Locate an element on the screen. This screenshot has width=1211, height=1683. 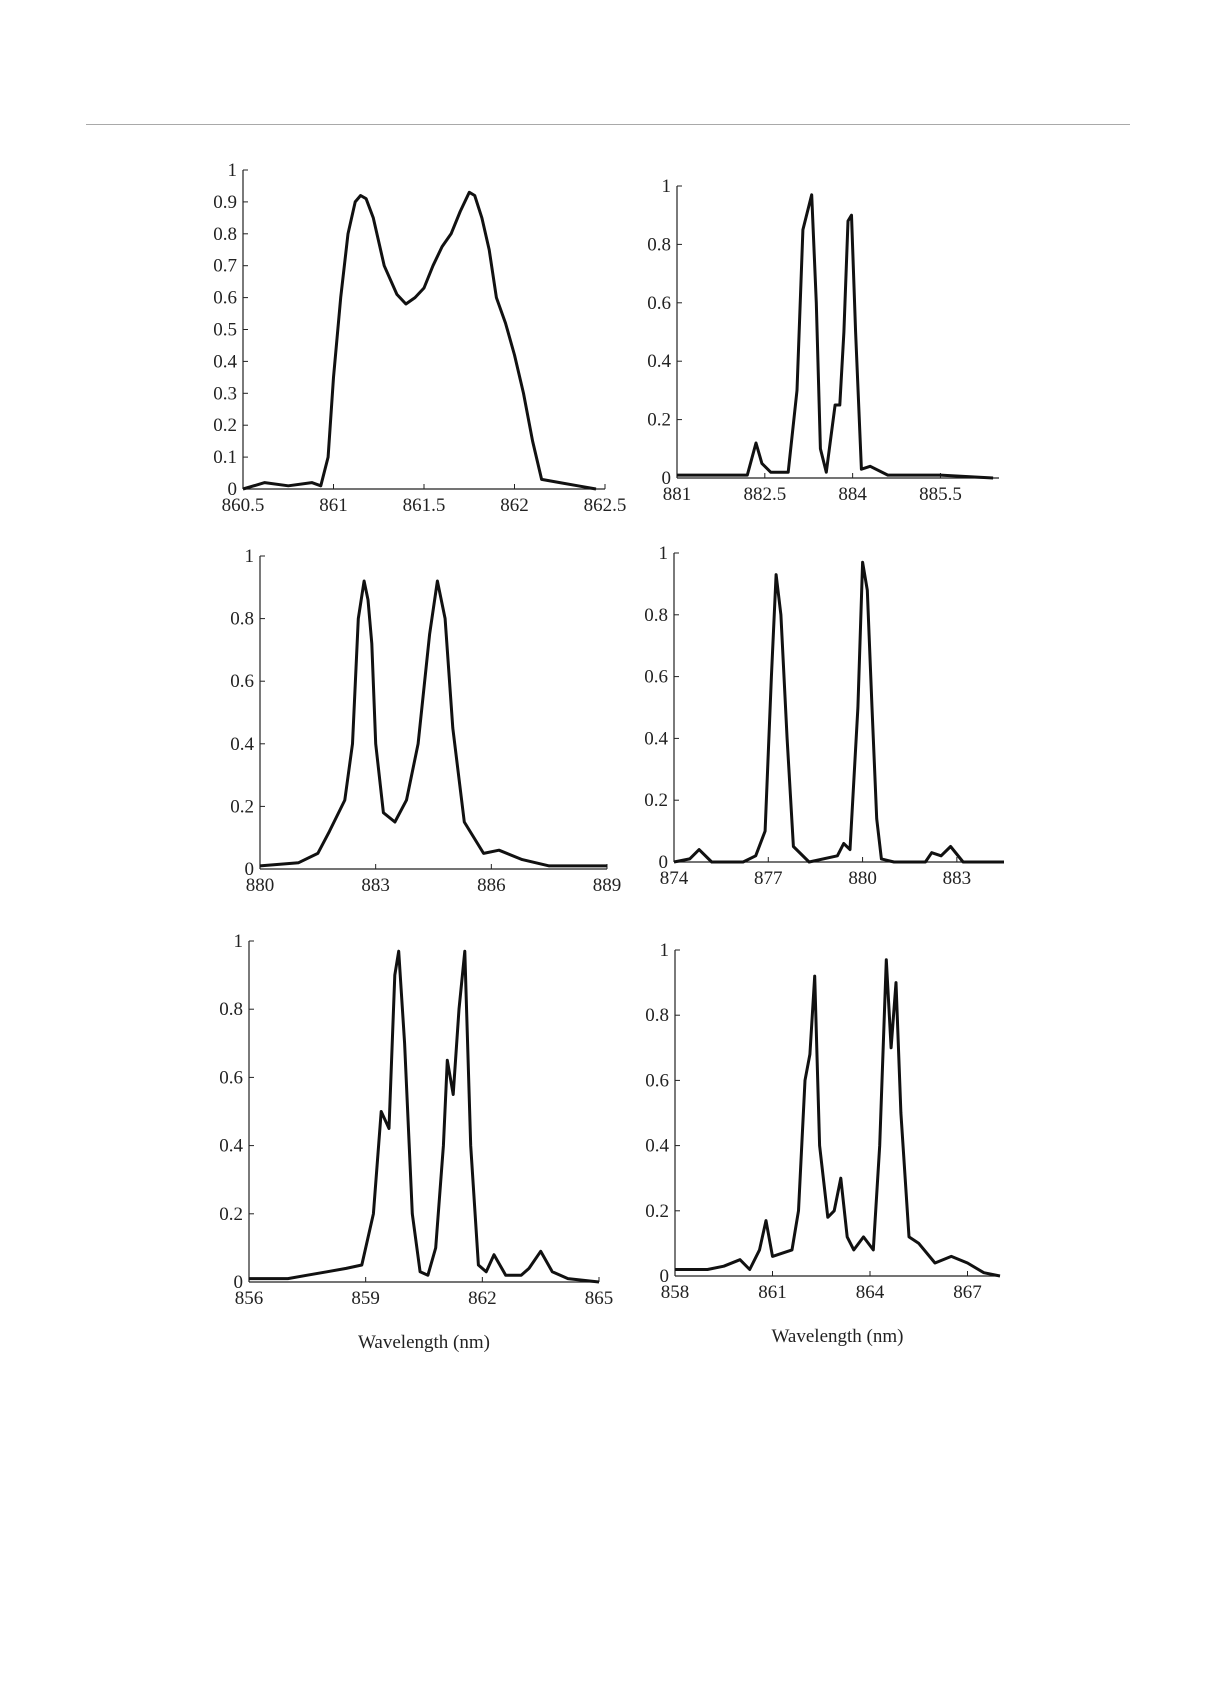
header-rule is located at coordinates (608, 124).